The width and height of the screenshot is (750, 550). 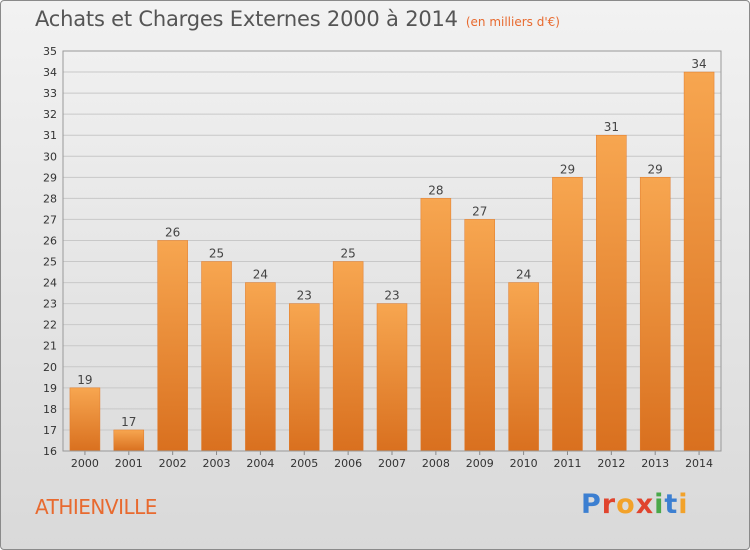 What do you see at coordinates (50, 262) in the screenshot?
I see `y-tick-label: 25` at bounding box center [50, 262].